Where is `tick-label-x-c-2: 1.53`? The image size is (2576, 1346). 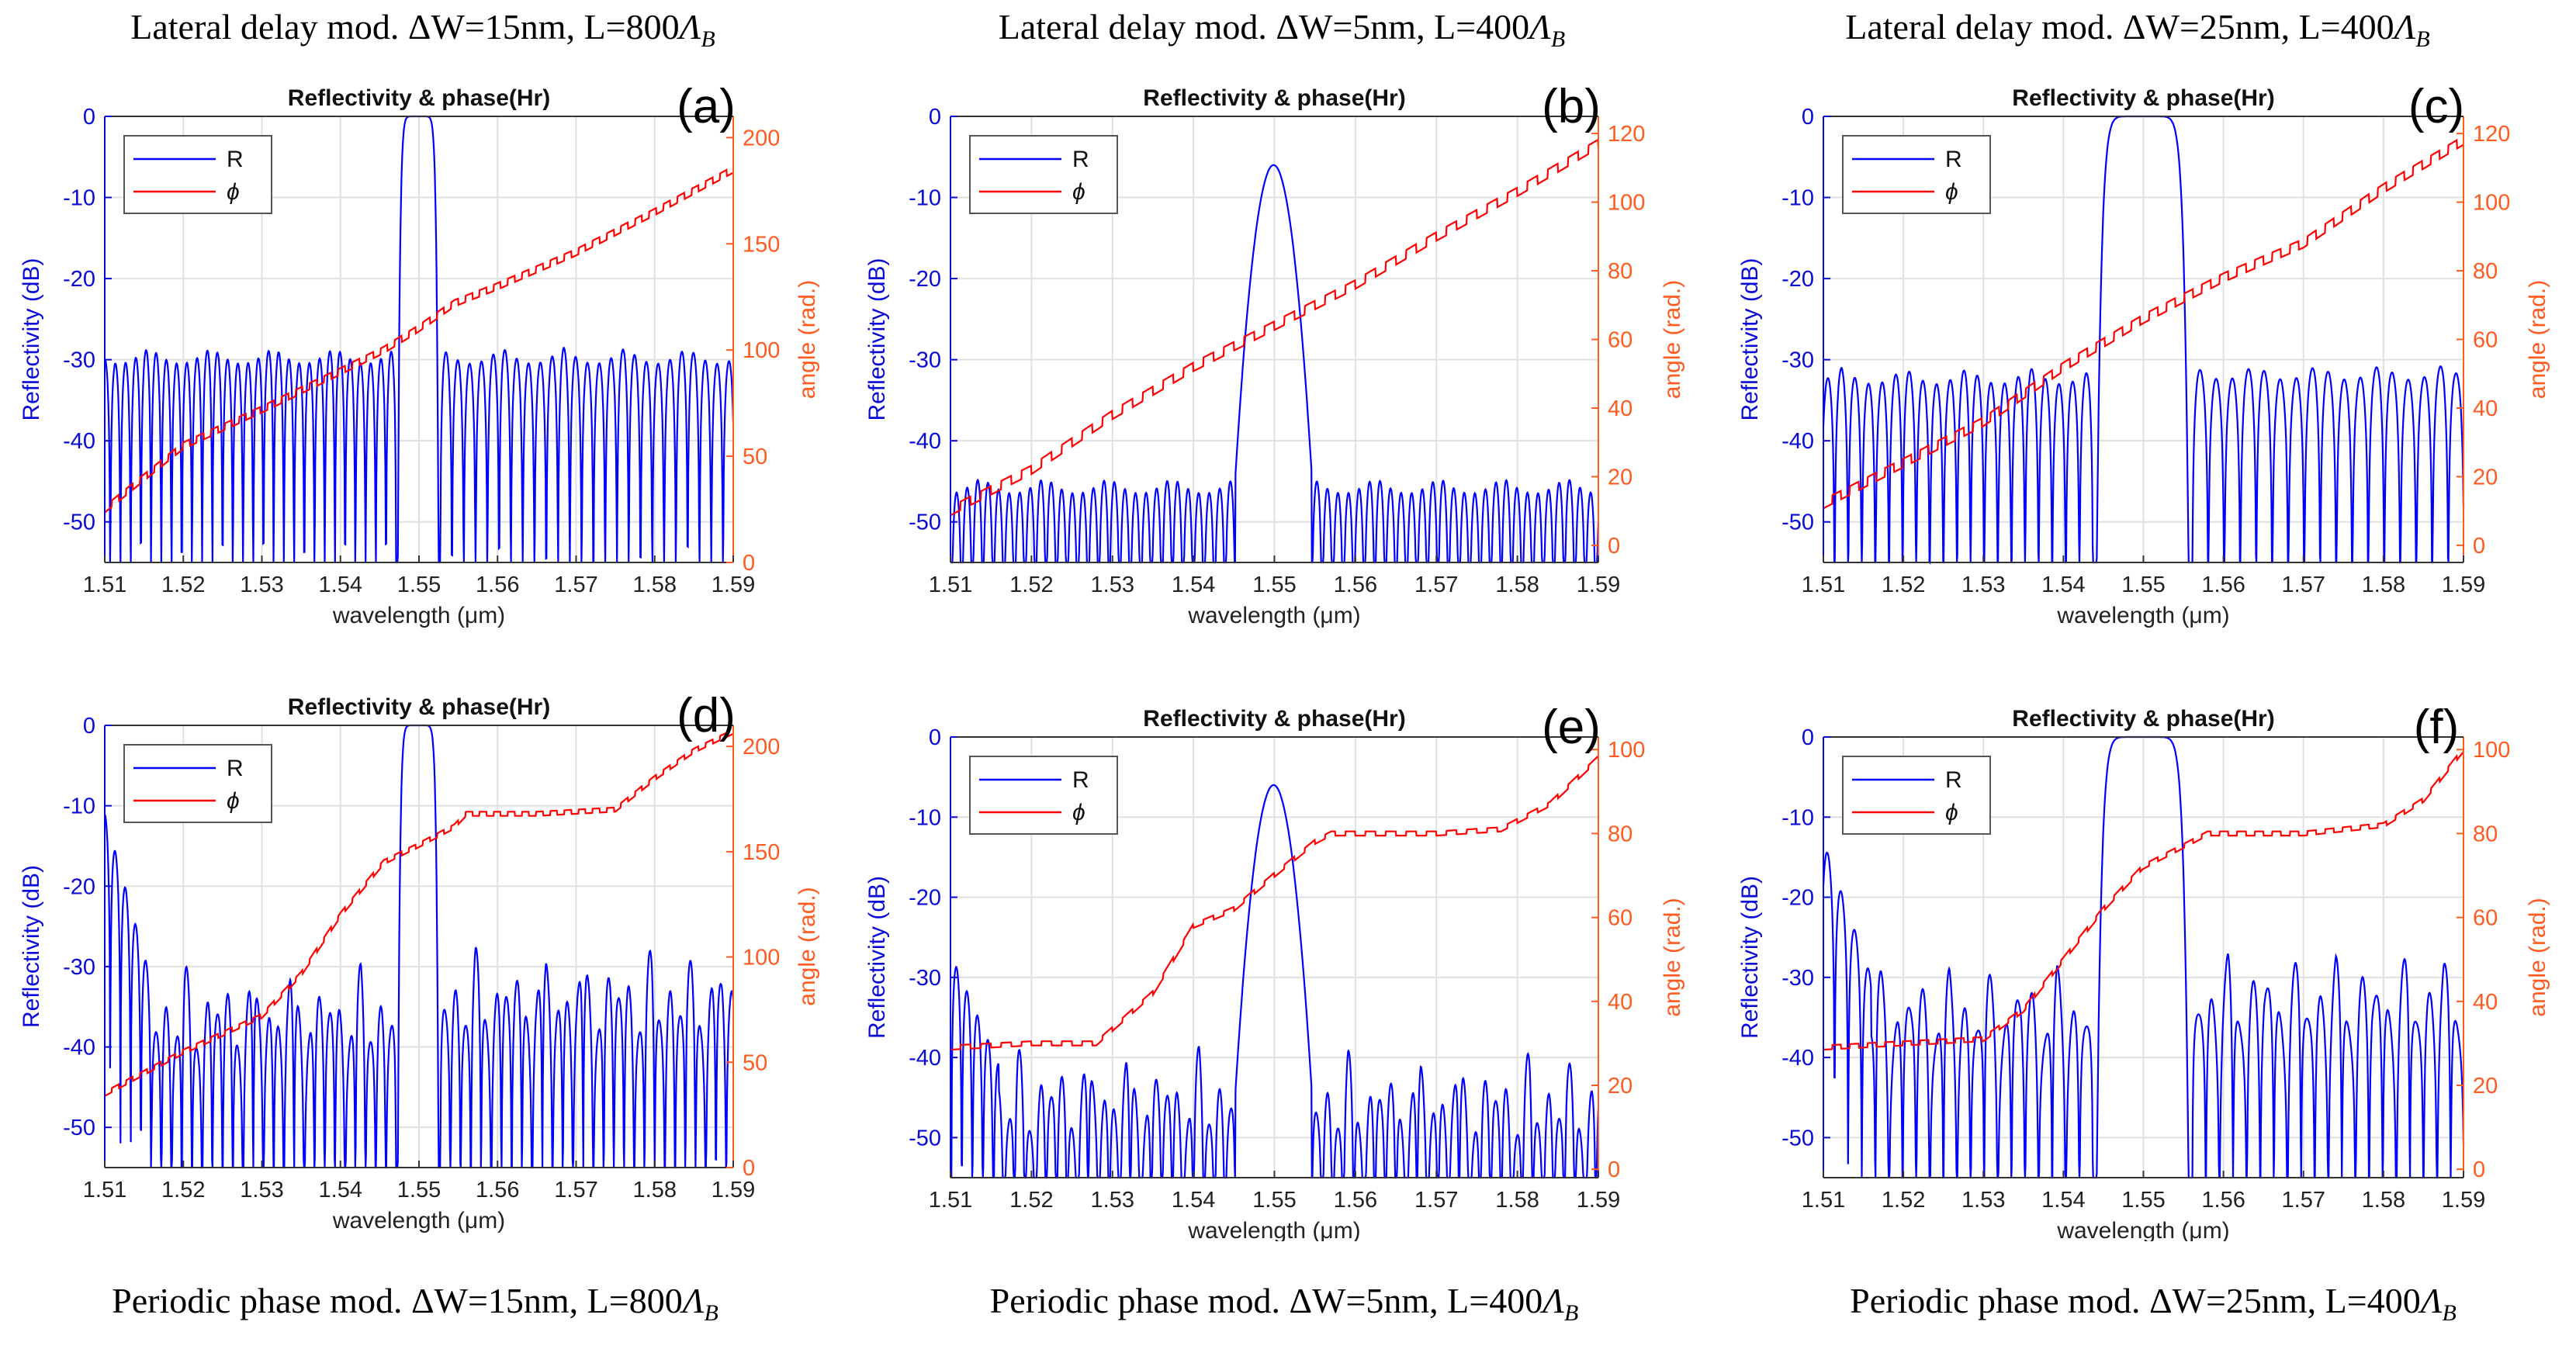 tick-label-x-c-2: 1.53 is located at coordinates (1983, 585).